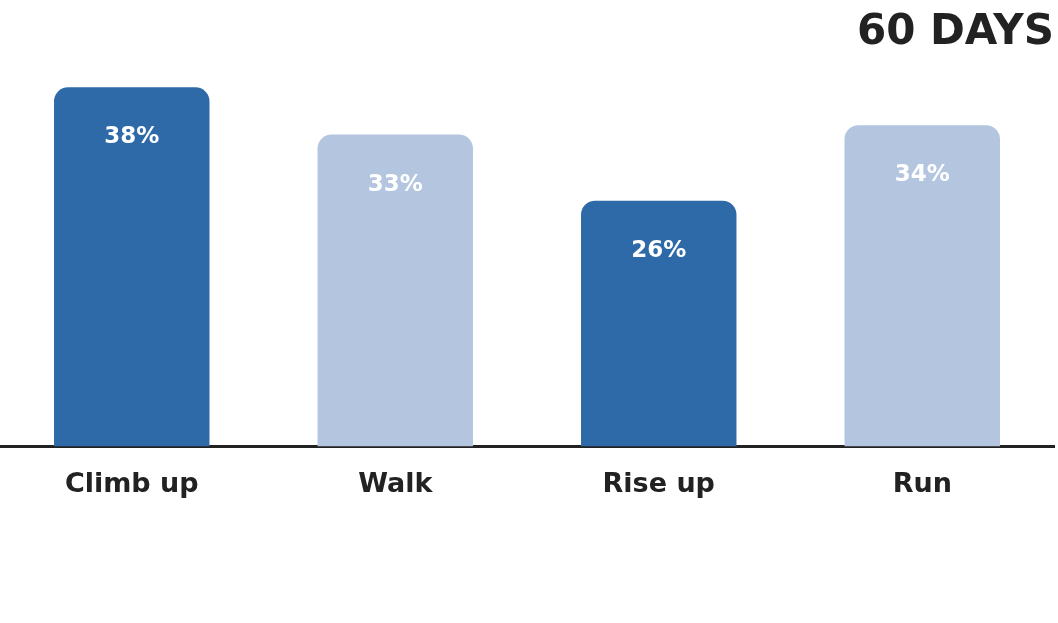 This screenshot has width=1058, height=623. What do you see at coordinates (955, 30) in the screenshot?
I see `chart-title: 60 DAYS` at bounding box center [955, 30].